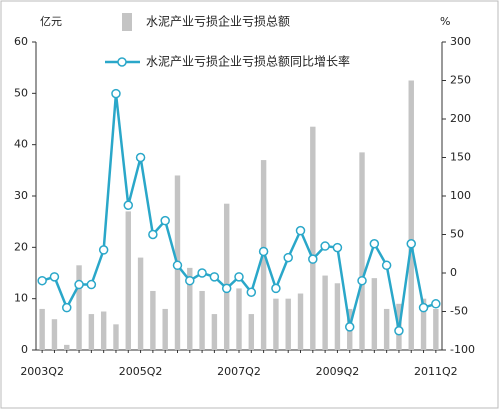 This screenshot has height=414, width=500. I want to click on y2-tick-label: 300, so click(460, 41).